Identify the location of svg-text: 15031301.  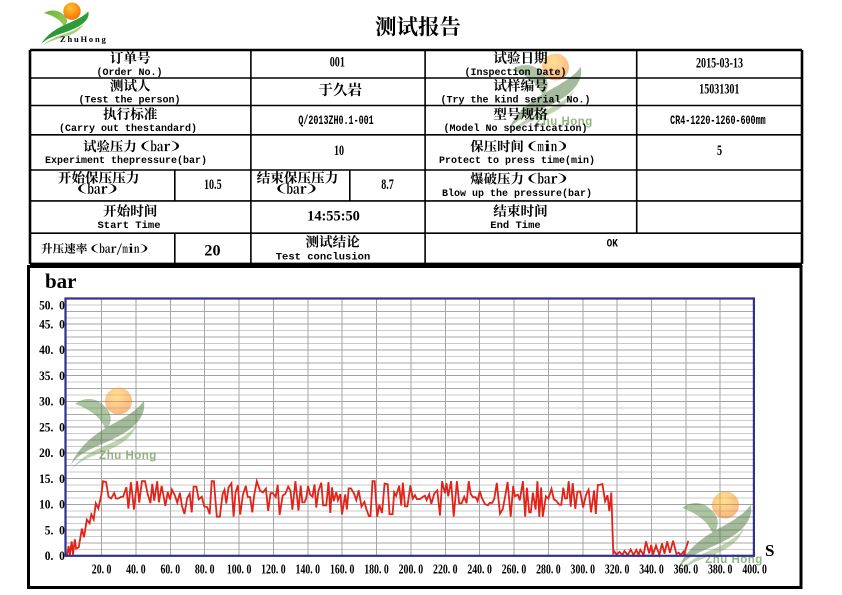
(719, 89).